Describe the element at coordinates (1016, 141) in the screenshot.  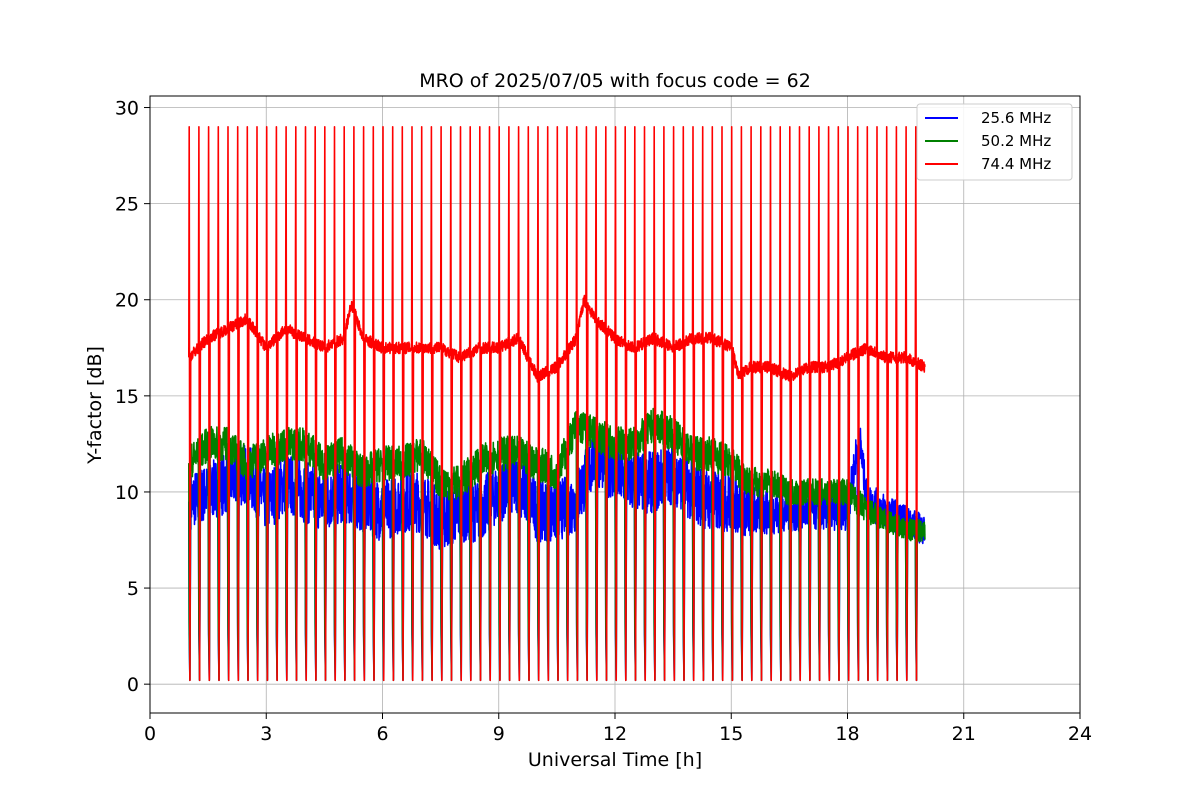
I see `legend-label: 50.2 MHz` at that location.